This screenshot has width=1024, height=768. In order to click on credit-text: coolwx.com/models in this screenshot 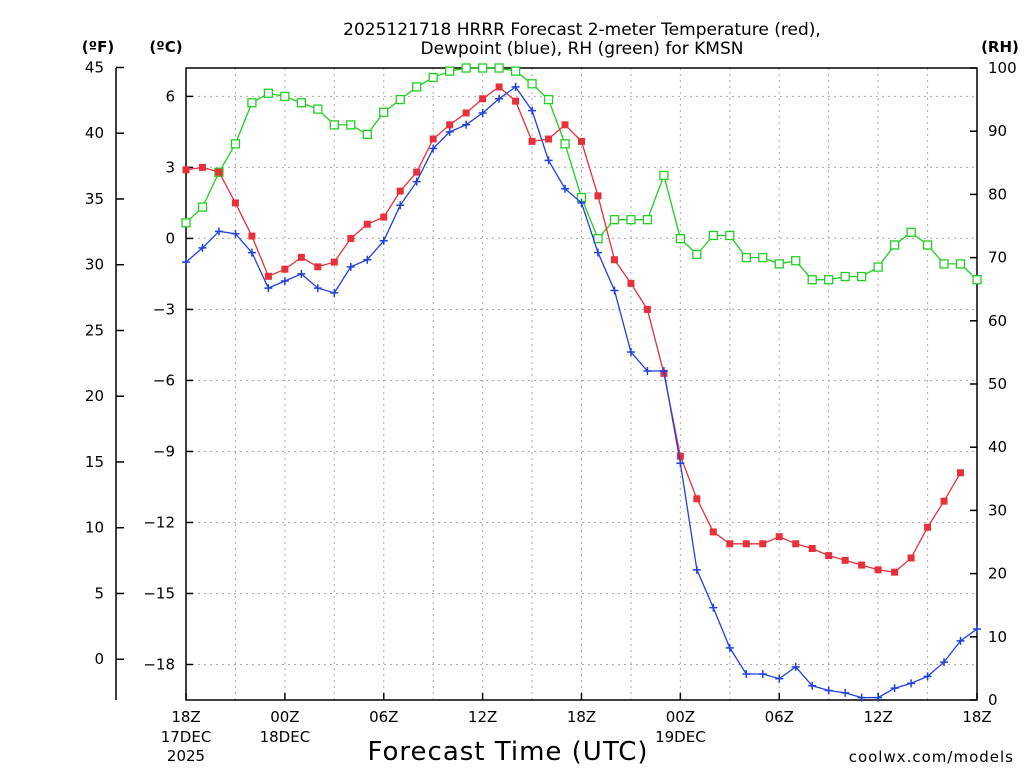, I will do `click(931, 757)`.